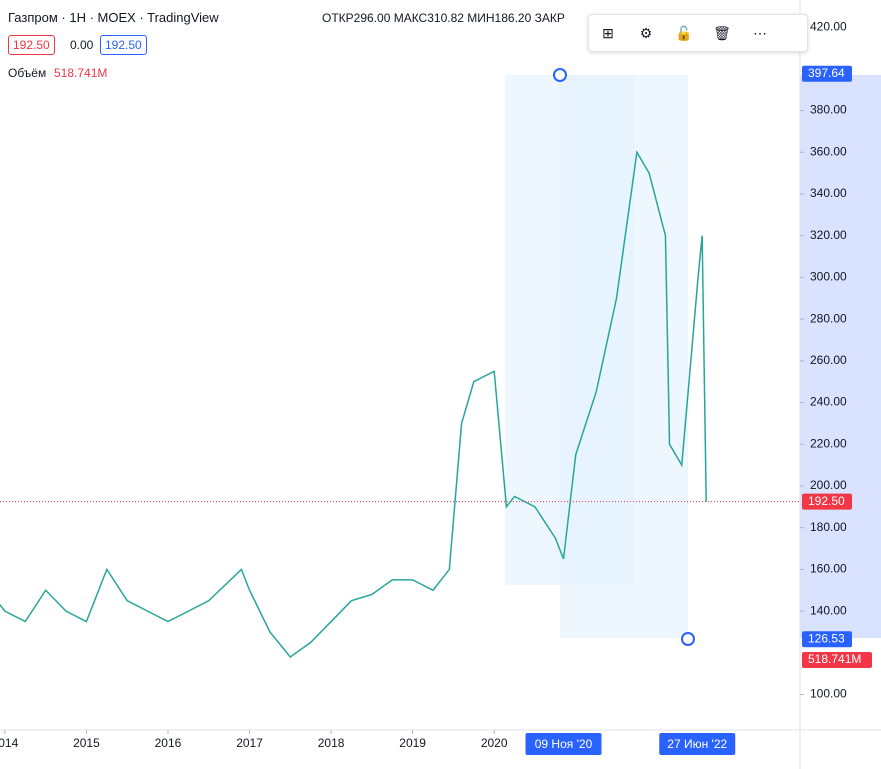 The image size is (881, 769). I want to click on y-tick-label: 380.00, so click(828, 110).